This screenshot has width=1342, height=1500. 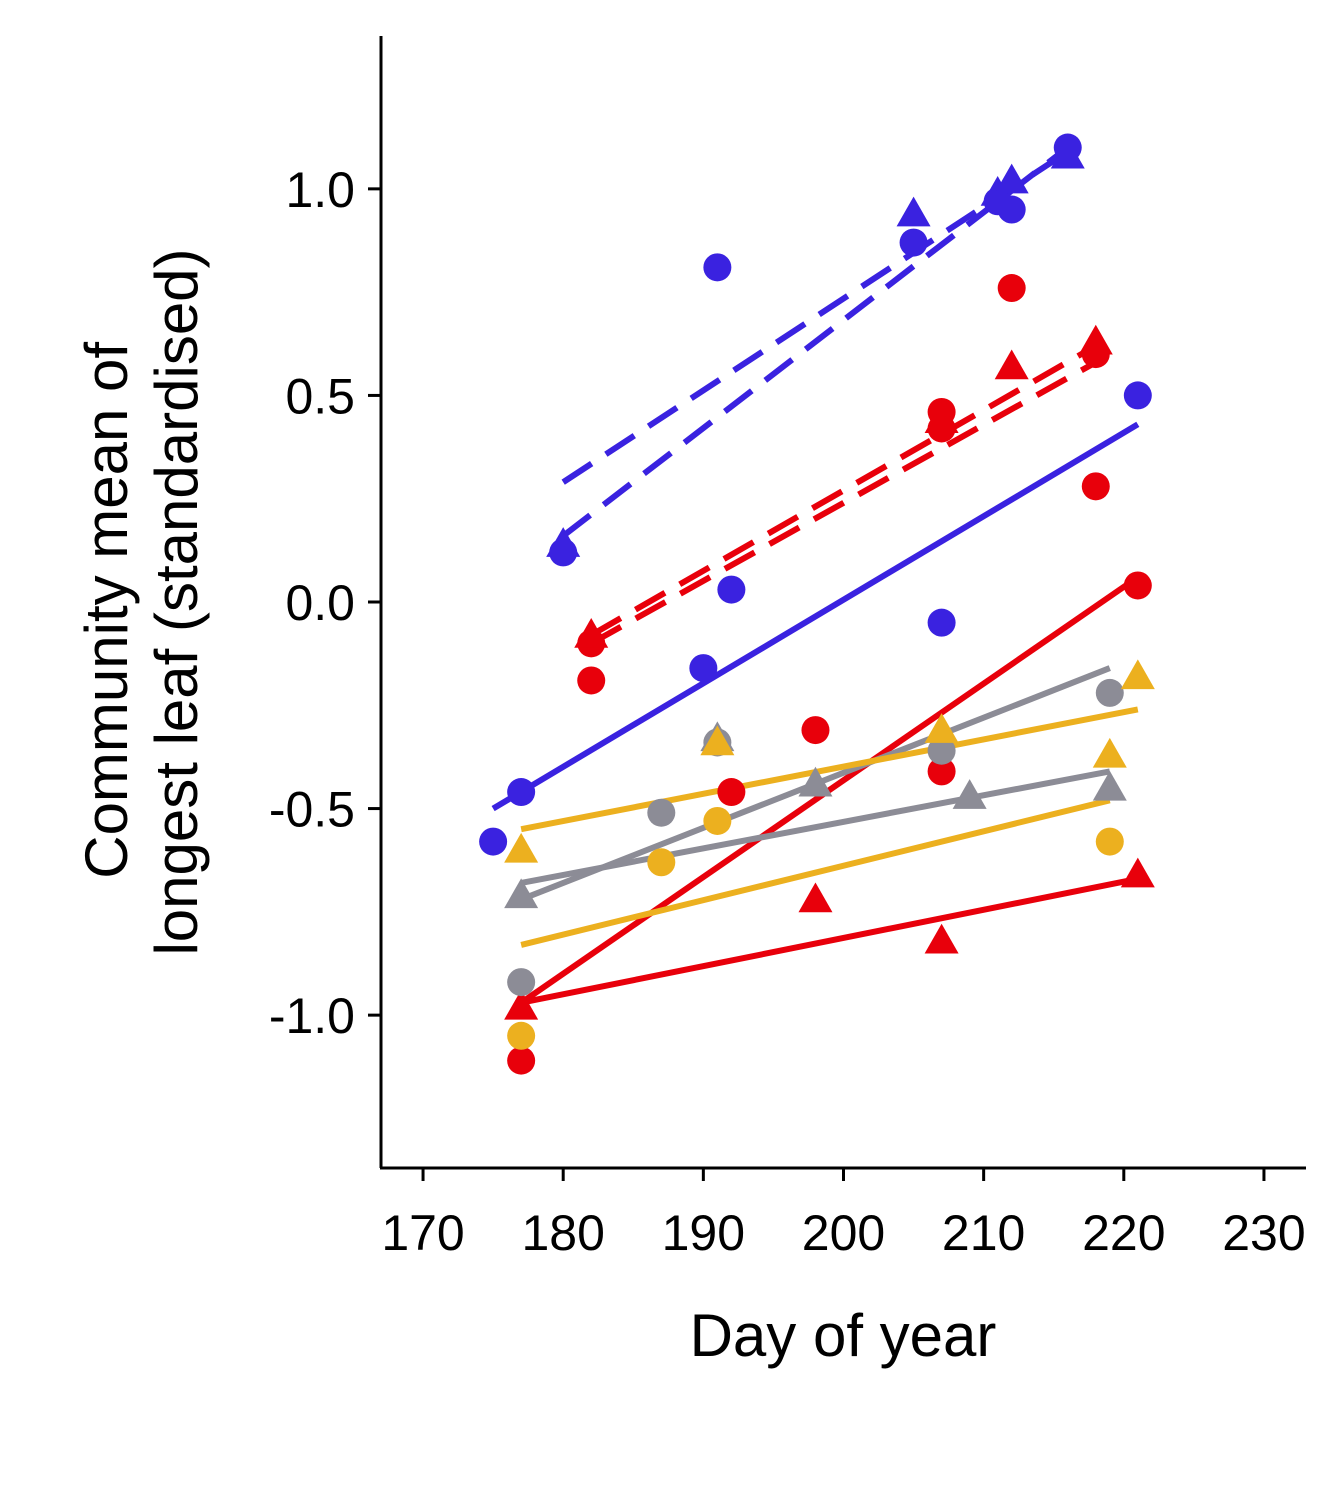 What do you see at coordinates (106, 610) in the screenshot?
I see `y-axis-title-line-1: Community mean of` at bounding box center [106, 610].